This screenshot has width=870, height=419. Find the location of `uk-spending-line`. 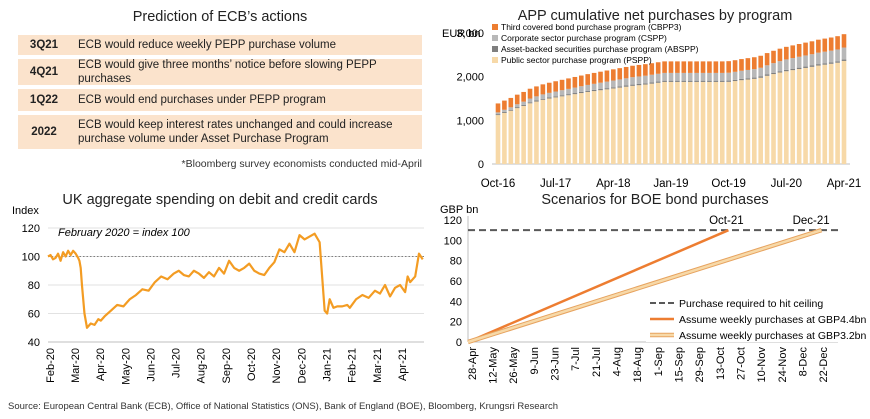

uk-spending-line is located at coordinates (235, 280).